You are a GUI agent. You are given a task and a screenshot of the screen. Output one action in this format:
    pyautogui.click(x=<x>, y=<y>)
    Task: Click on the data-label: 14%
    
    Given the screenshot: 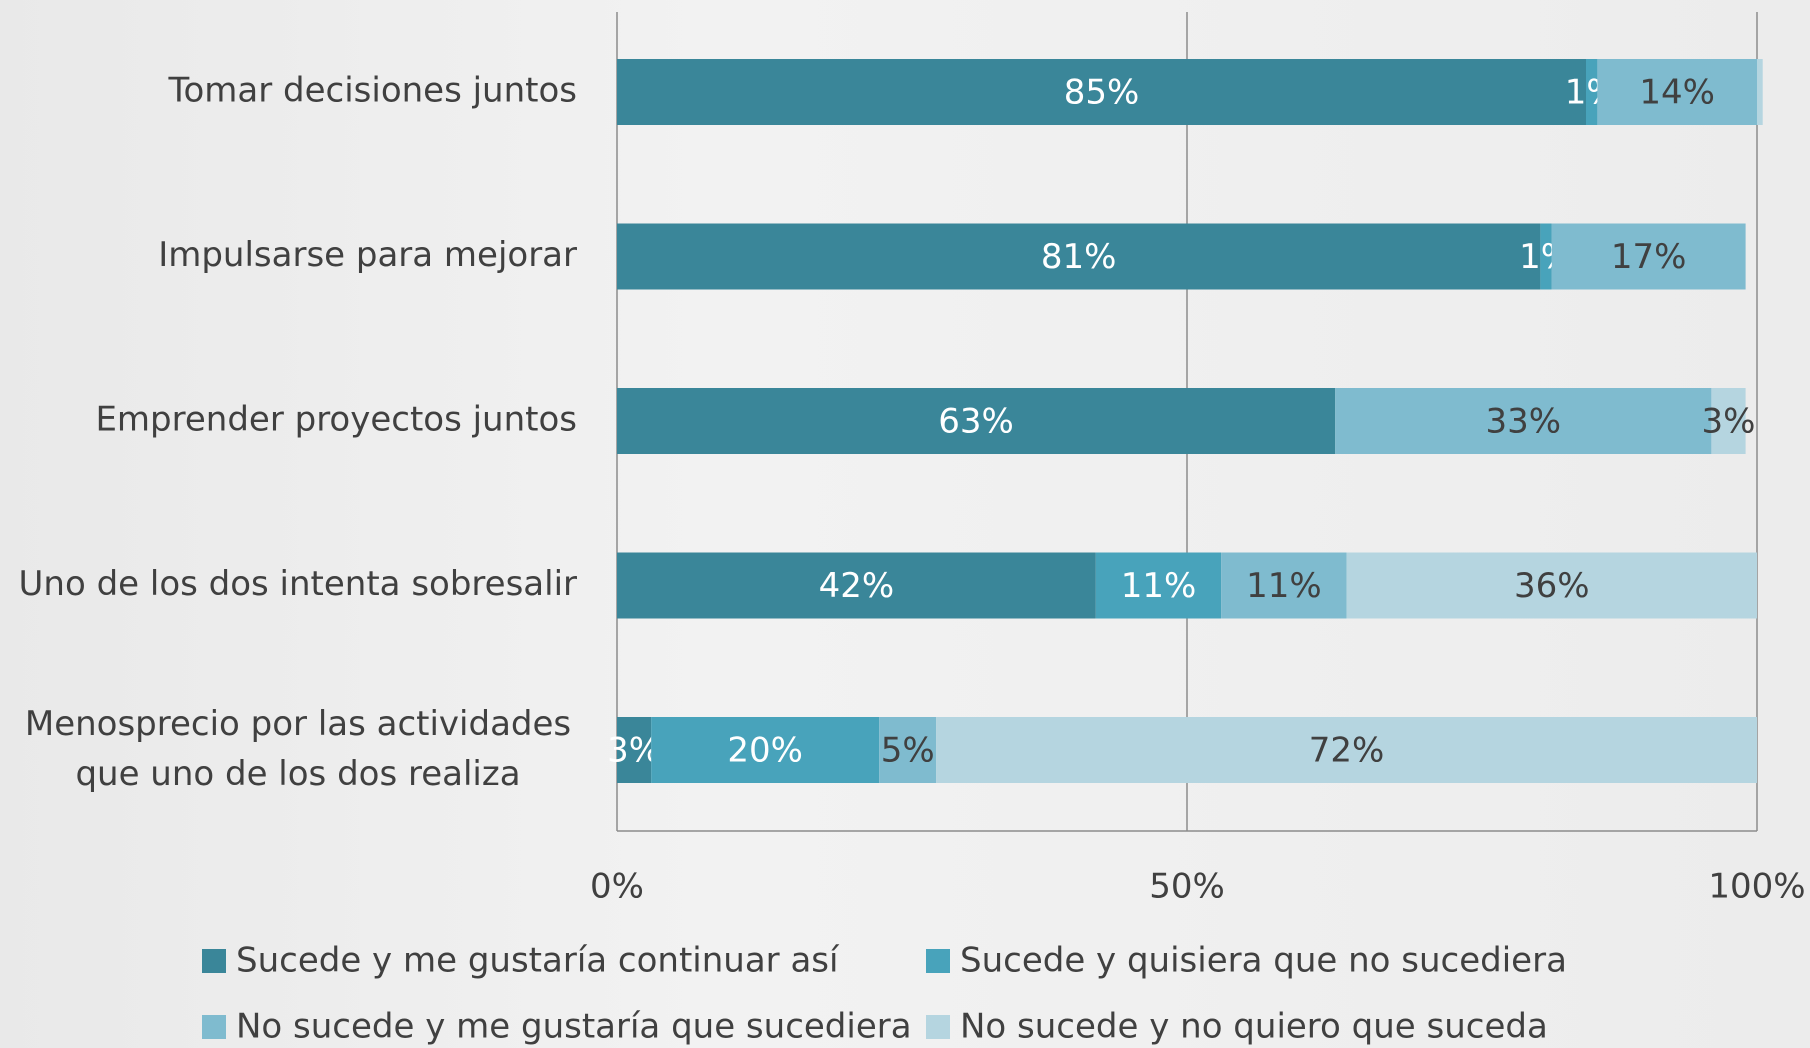 What is the action you would take?
    pyautogui.click(x=1677, y=93)
    